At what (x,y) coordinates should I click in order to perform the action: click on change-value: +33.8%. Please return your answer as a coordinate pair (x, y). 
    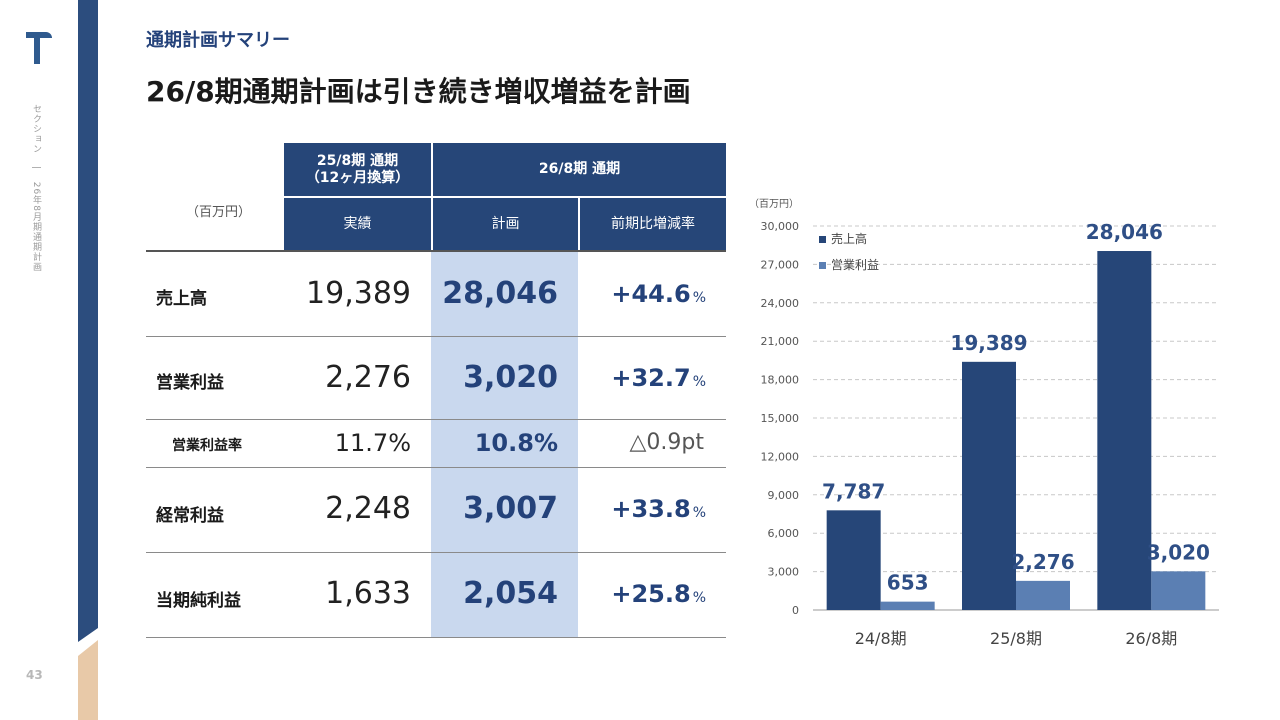
    Looking at the image, I should click on (658, 509).